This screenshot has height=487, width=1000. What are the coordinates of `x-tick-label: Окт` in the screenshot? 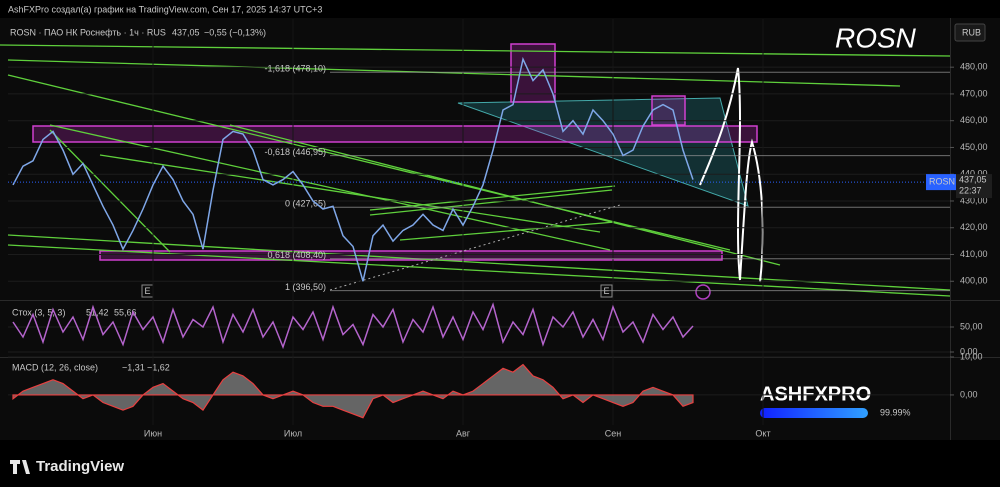 It's located at (762, 433).